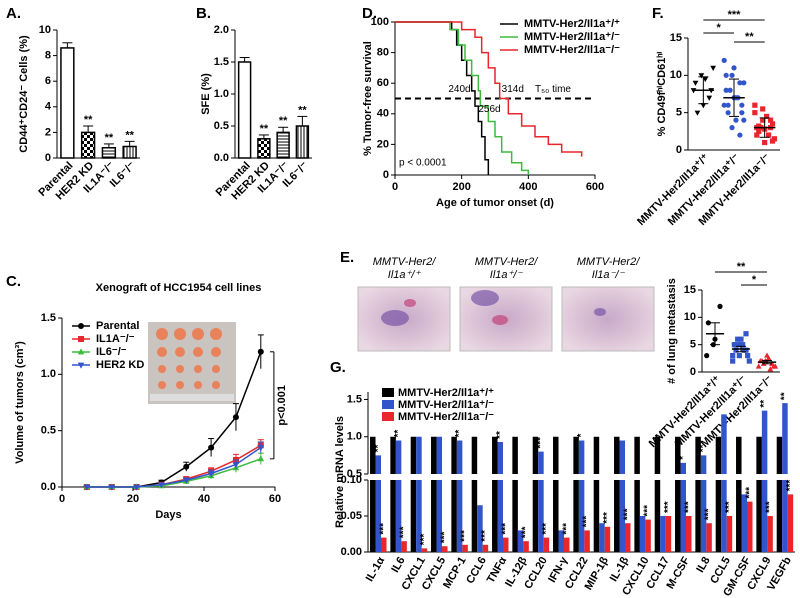 This screenshot has width=800, height=598. What do you see at coordinates (690, 317) in the screenshot?
I see `y-tick-label: 10` at bounding box center [690, 317].